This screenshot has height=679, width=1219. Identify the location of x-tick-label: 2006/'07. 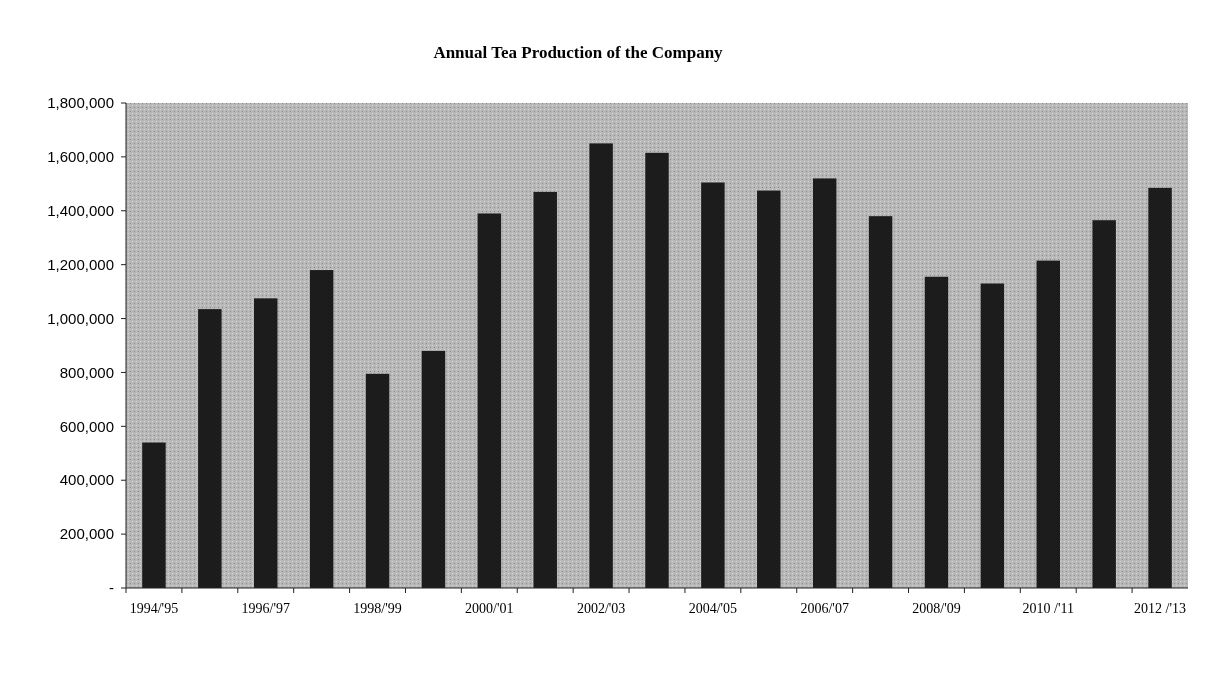
(824, 608).